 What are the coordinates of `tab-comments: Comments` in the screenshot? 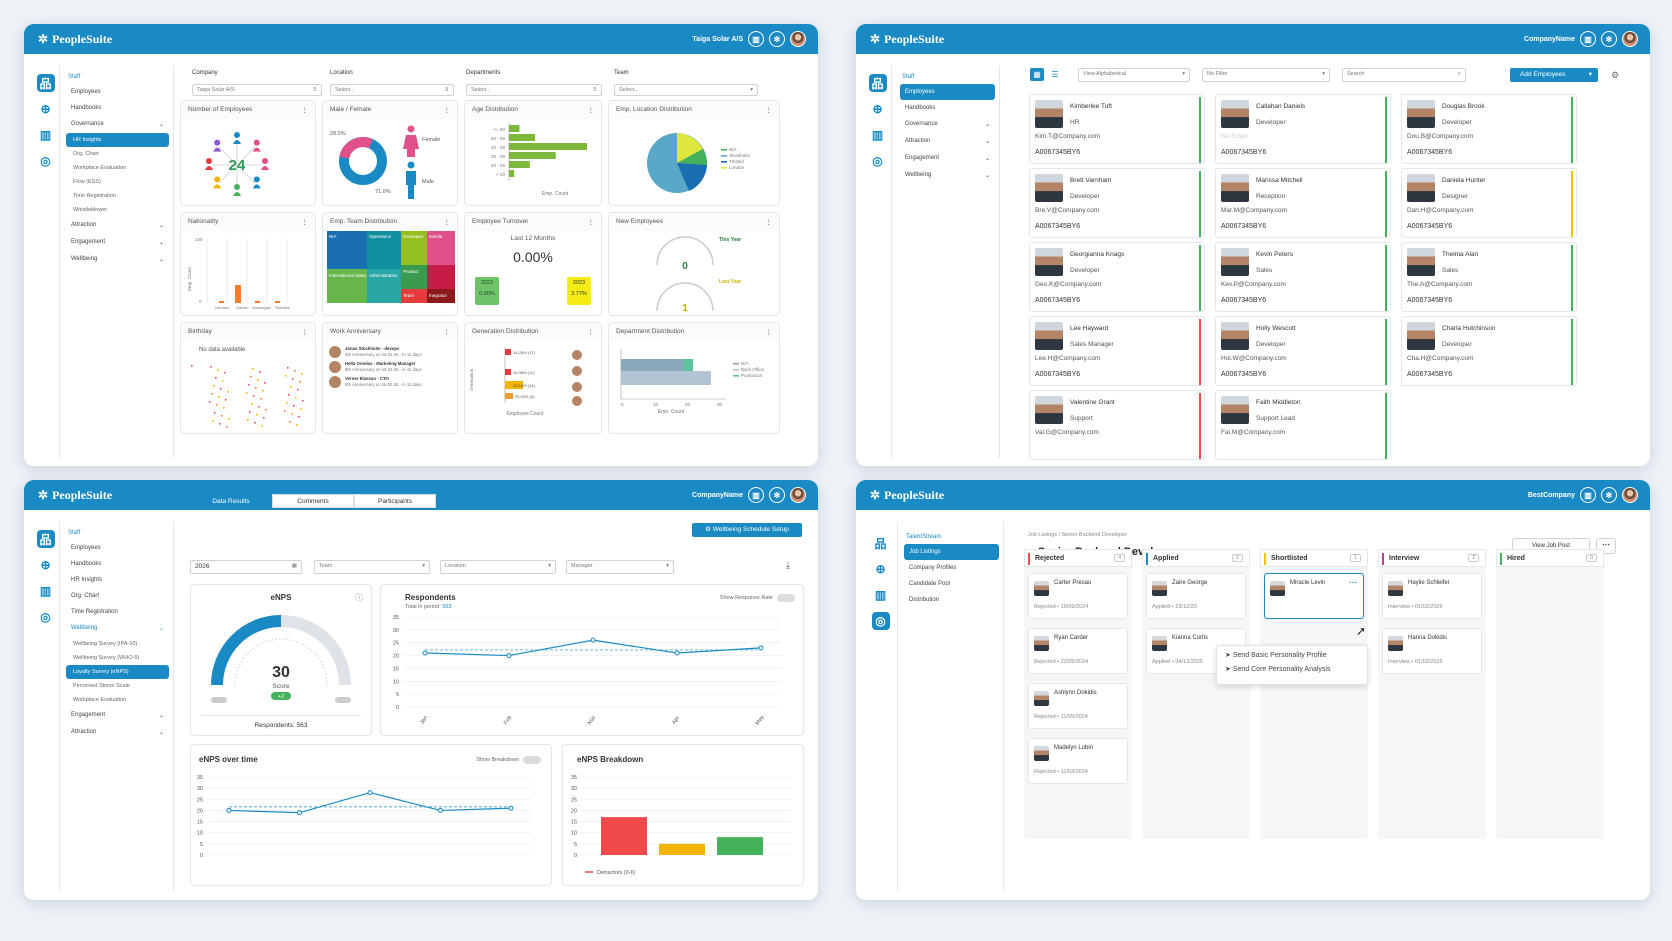 It's located at (313, 501).